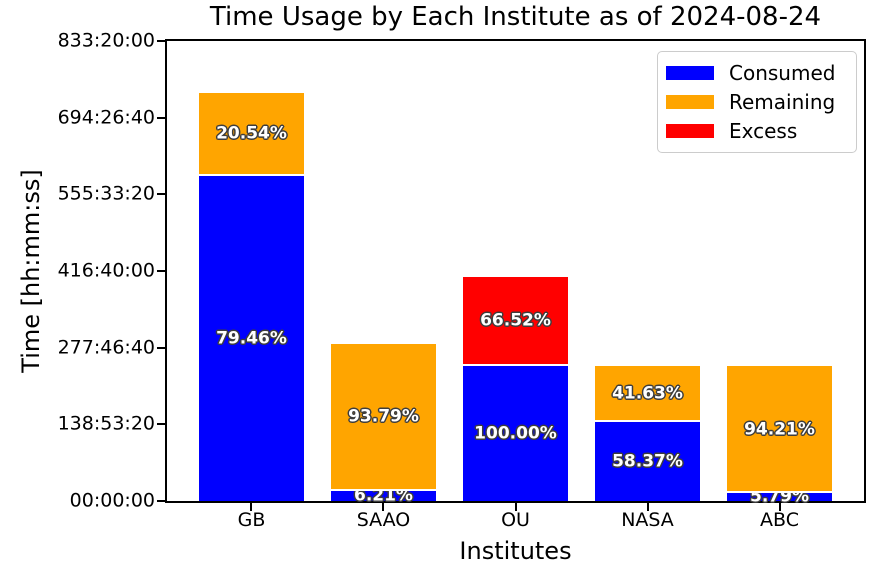 This screenshot has width=875, height=574. I want to click on legend-item-label: Consumed, so click(782, 73).